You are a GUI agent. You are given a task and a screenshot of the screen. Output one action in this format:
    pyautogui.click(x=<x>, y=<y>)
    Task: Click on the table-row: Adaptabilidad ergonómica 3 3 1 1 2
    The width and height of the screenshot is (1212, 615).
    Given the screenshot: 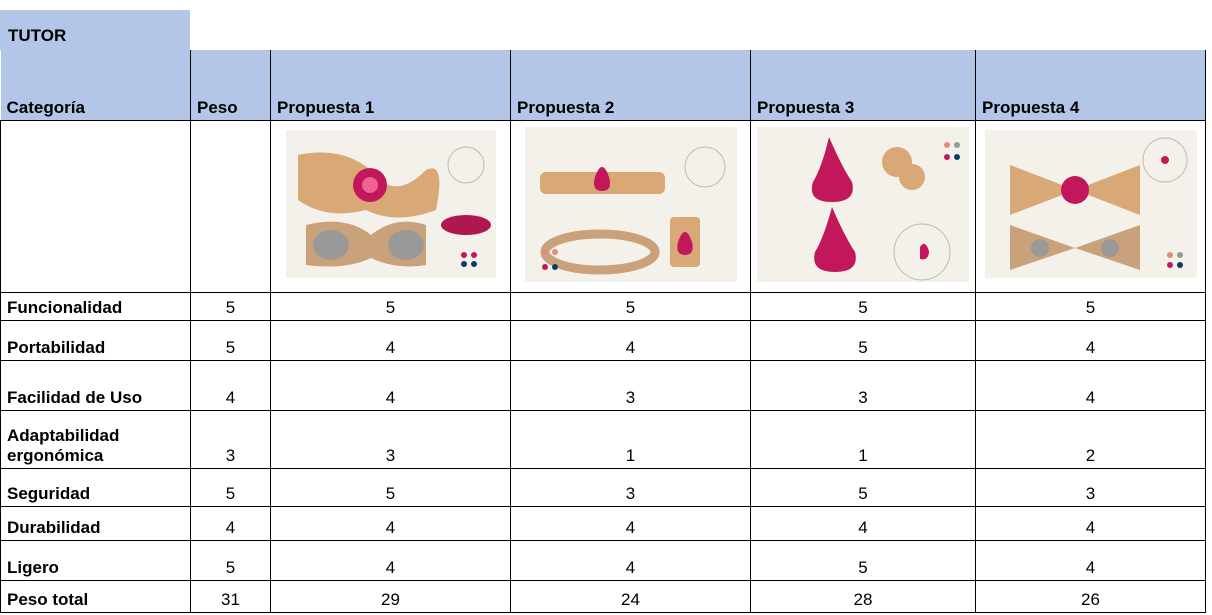 What is the action you would take?
    pyautogui.click(x=603, y=439)
    